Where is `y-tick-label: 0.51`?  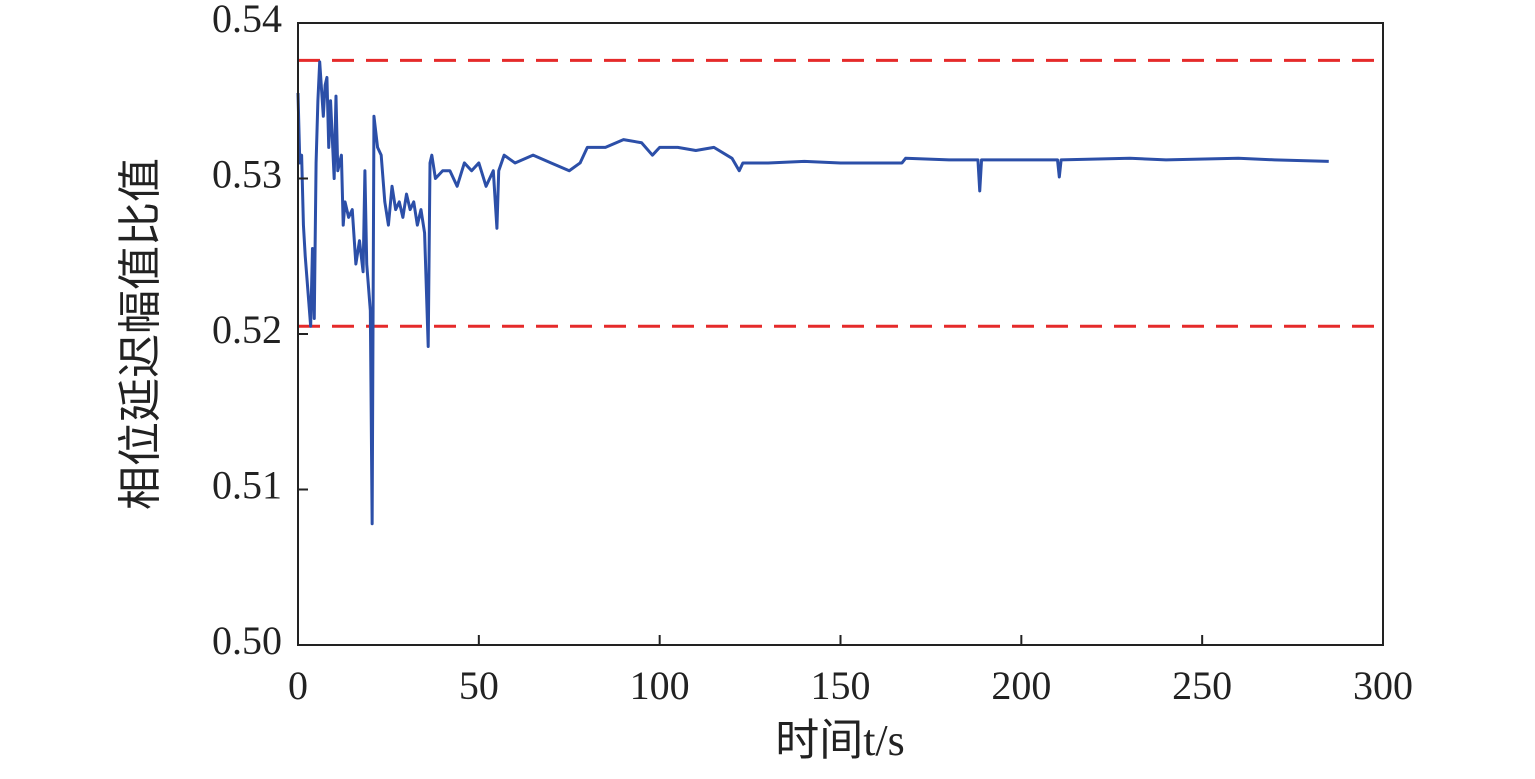 y-tick-label: 0.51 is located at coordinates (247, 485).